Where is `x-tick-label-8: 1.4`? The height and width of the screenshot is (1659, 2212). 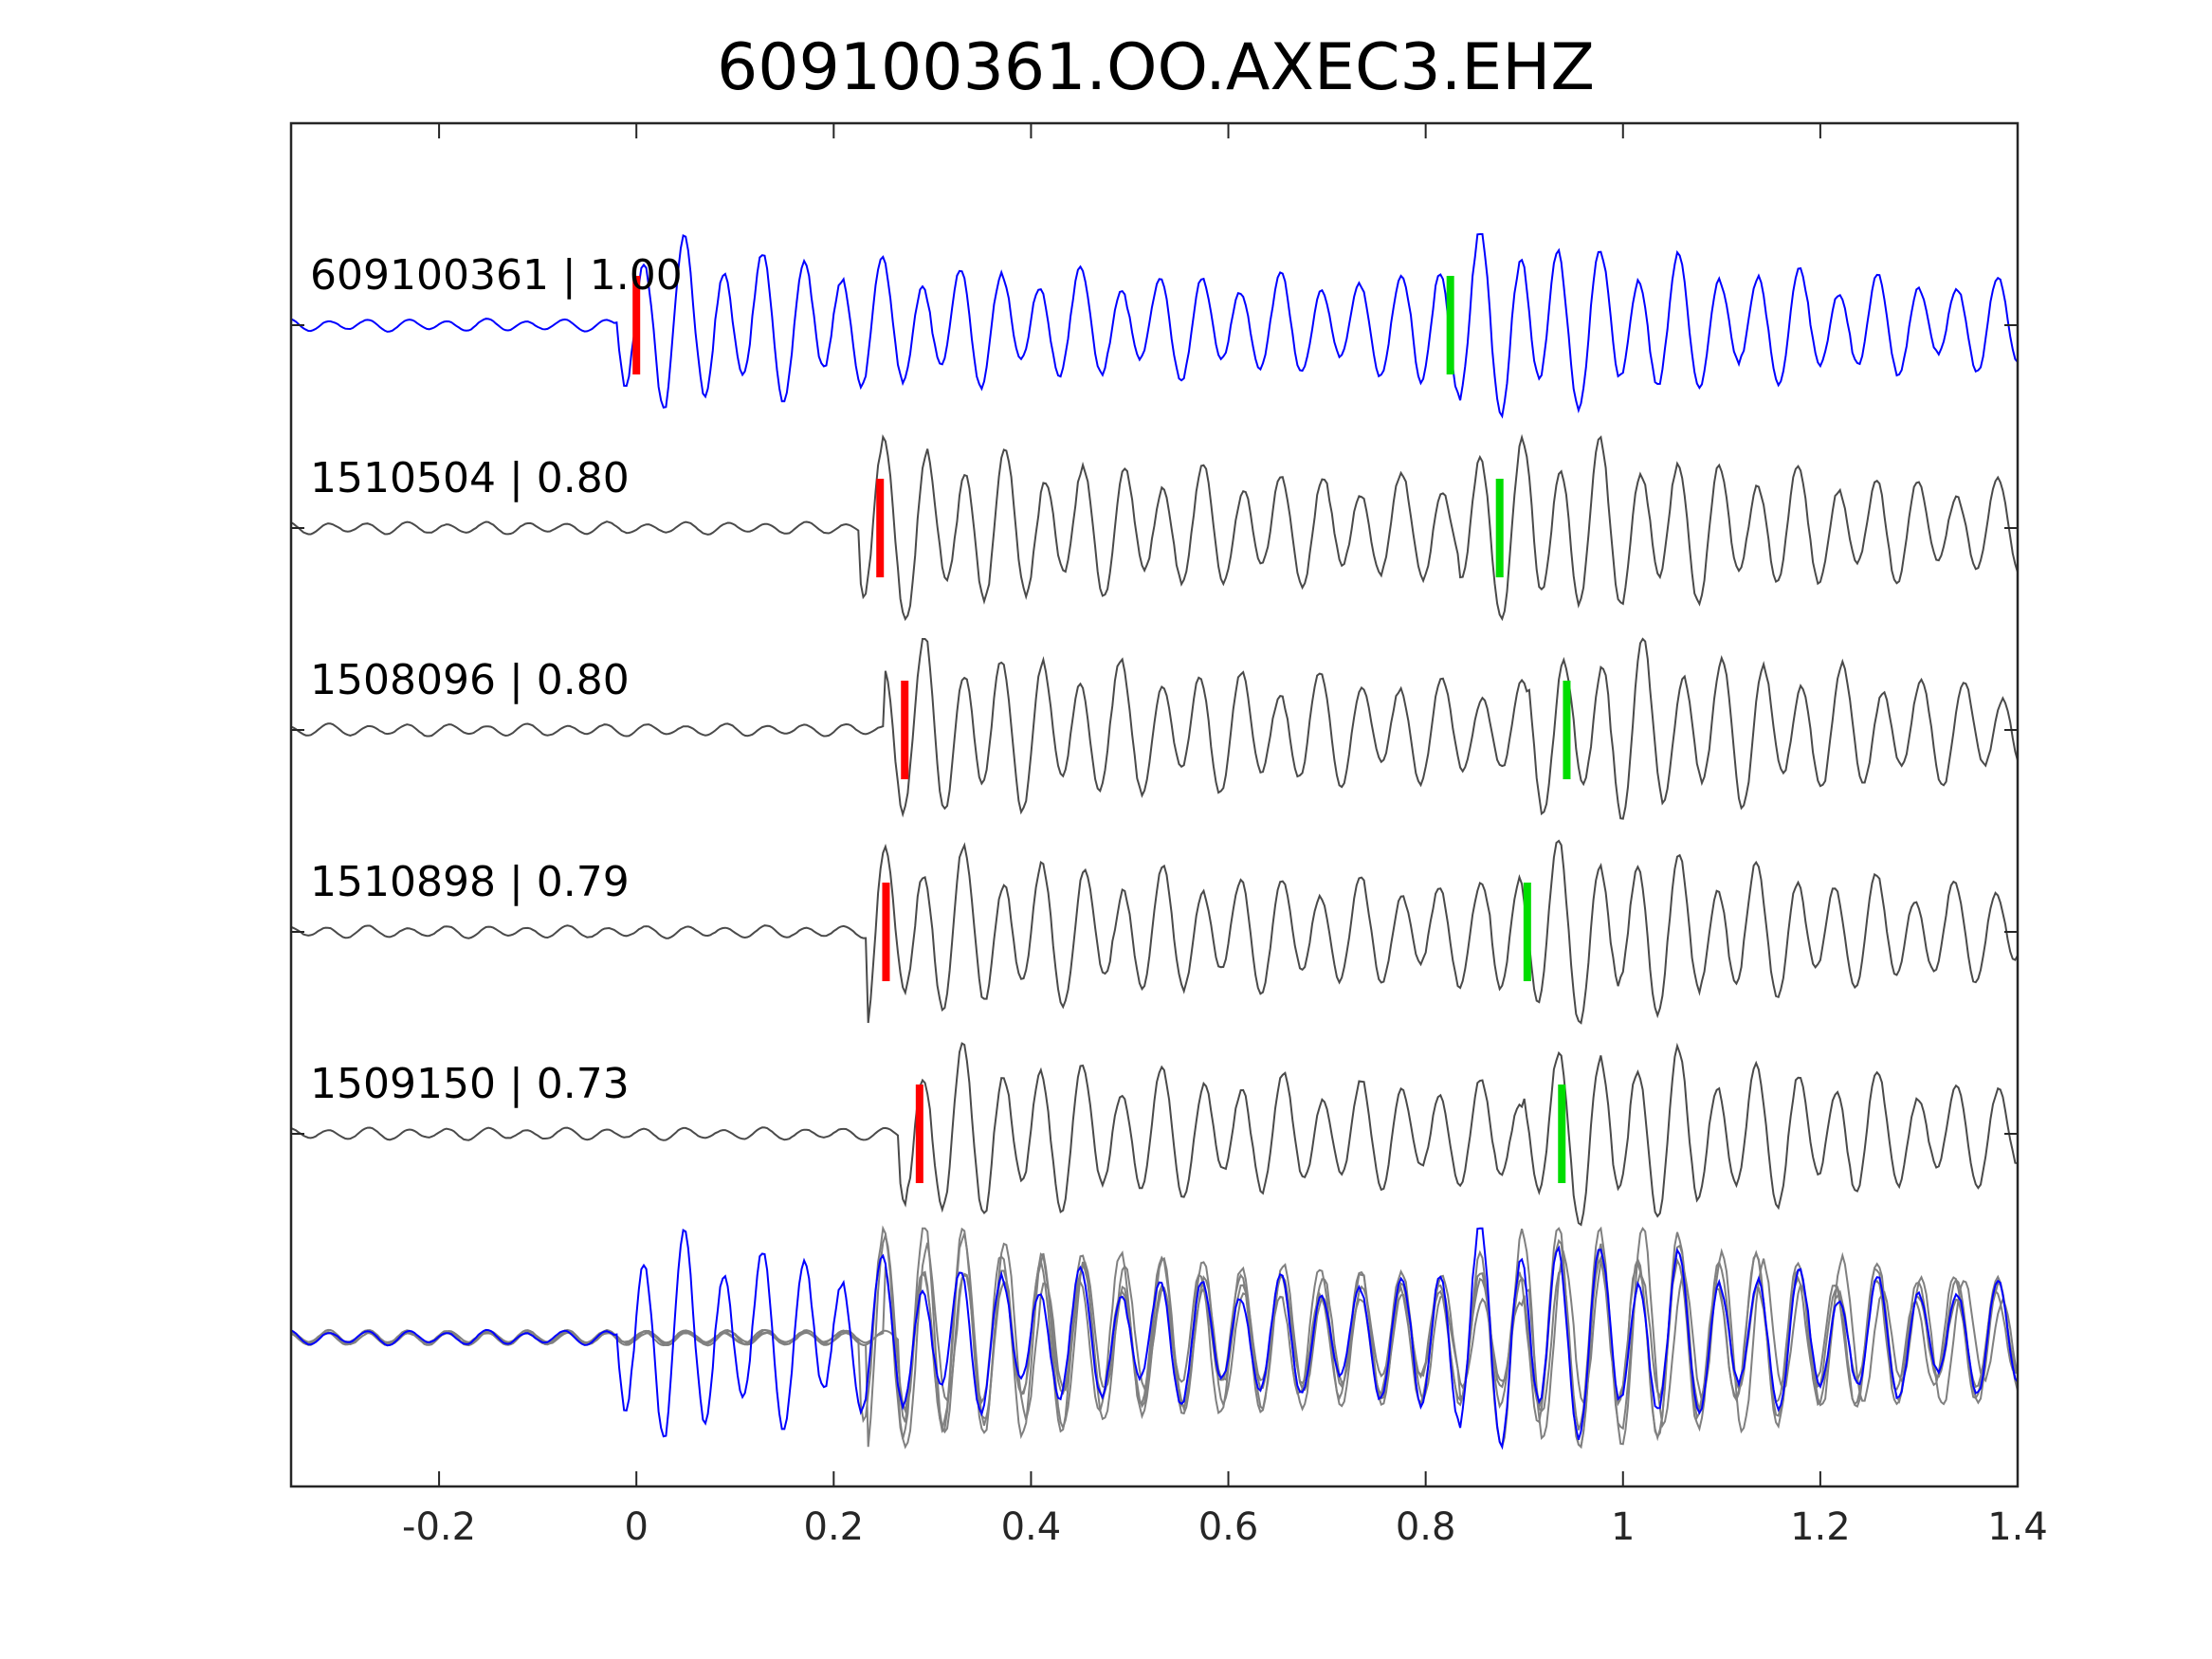
x-tick-label-8: 1.4 is located at coordinates (2017, 1527).